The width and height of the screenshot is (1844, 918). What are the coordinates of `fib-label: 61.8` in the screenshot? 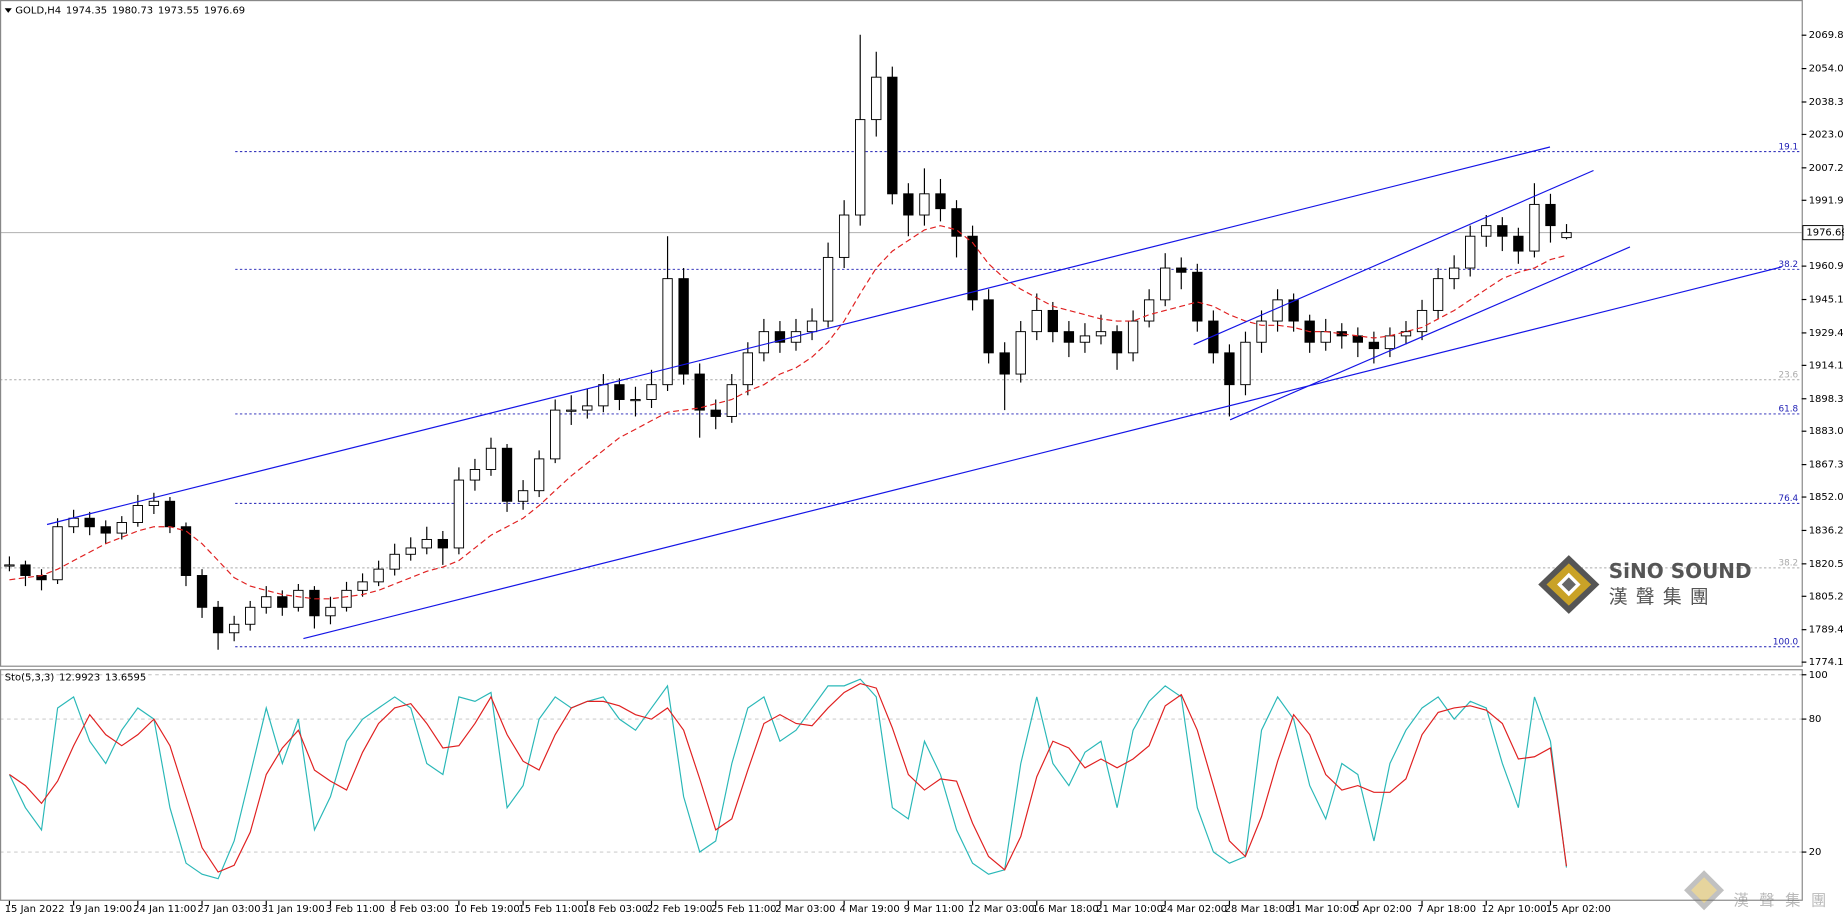 It's located at (1789, 410).